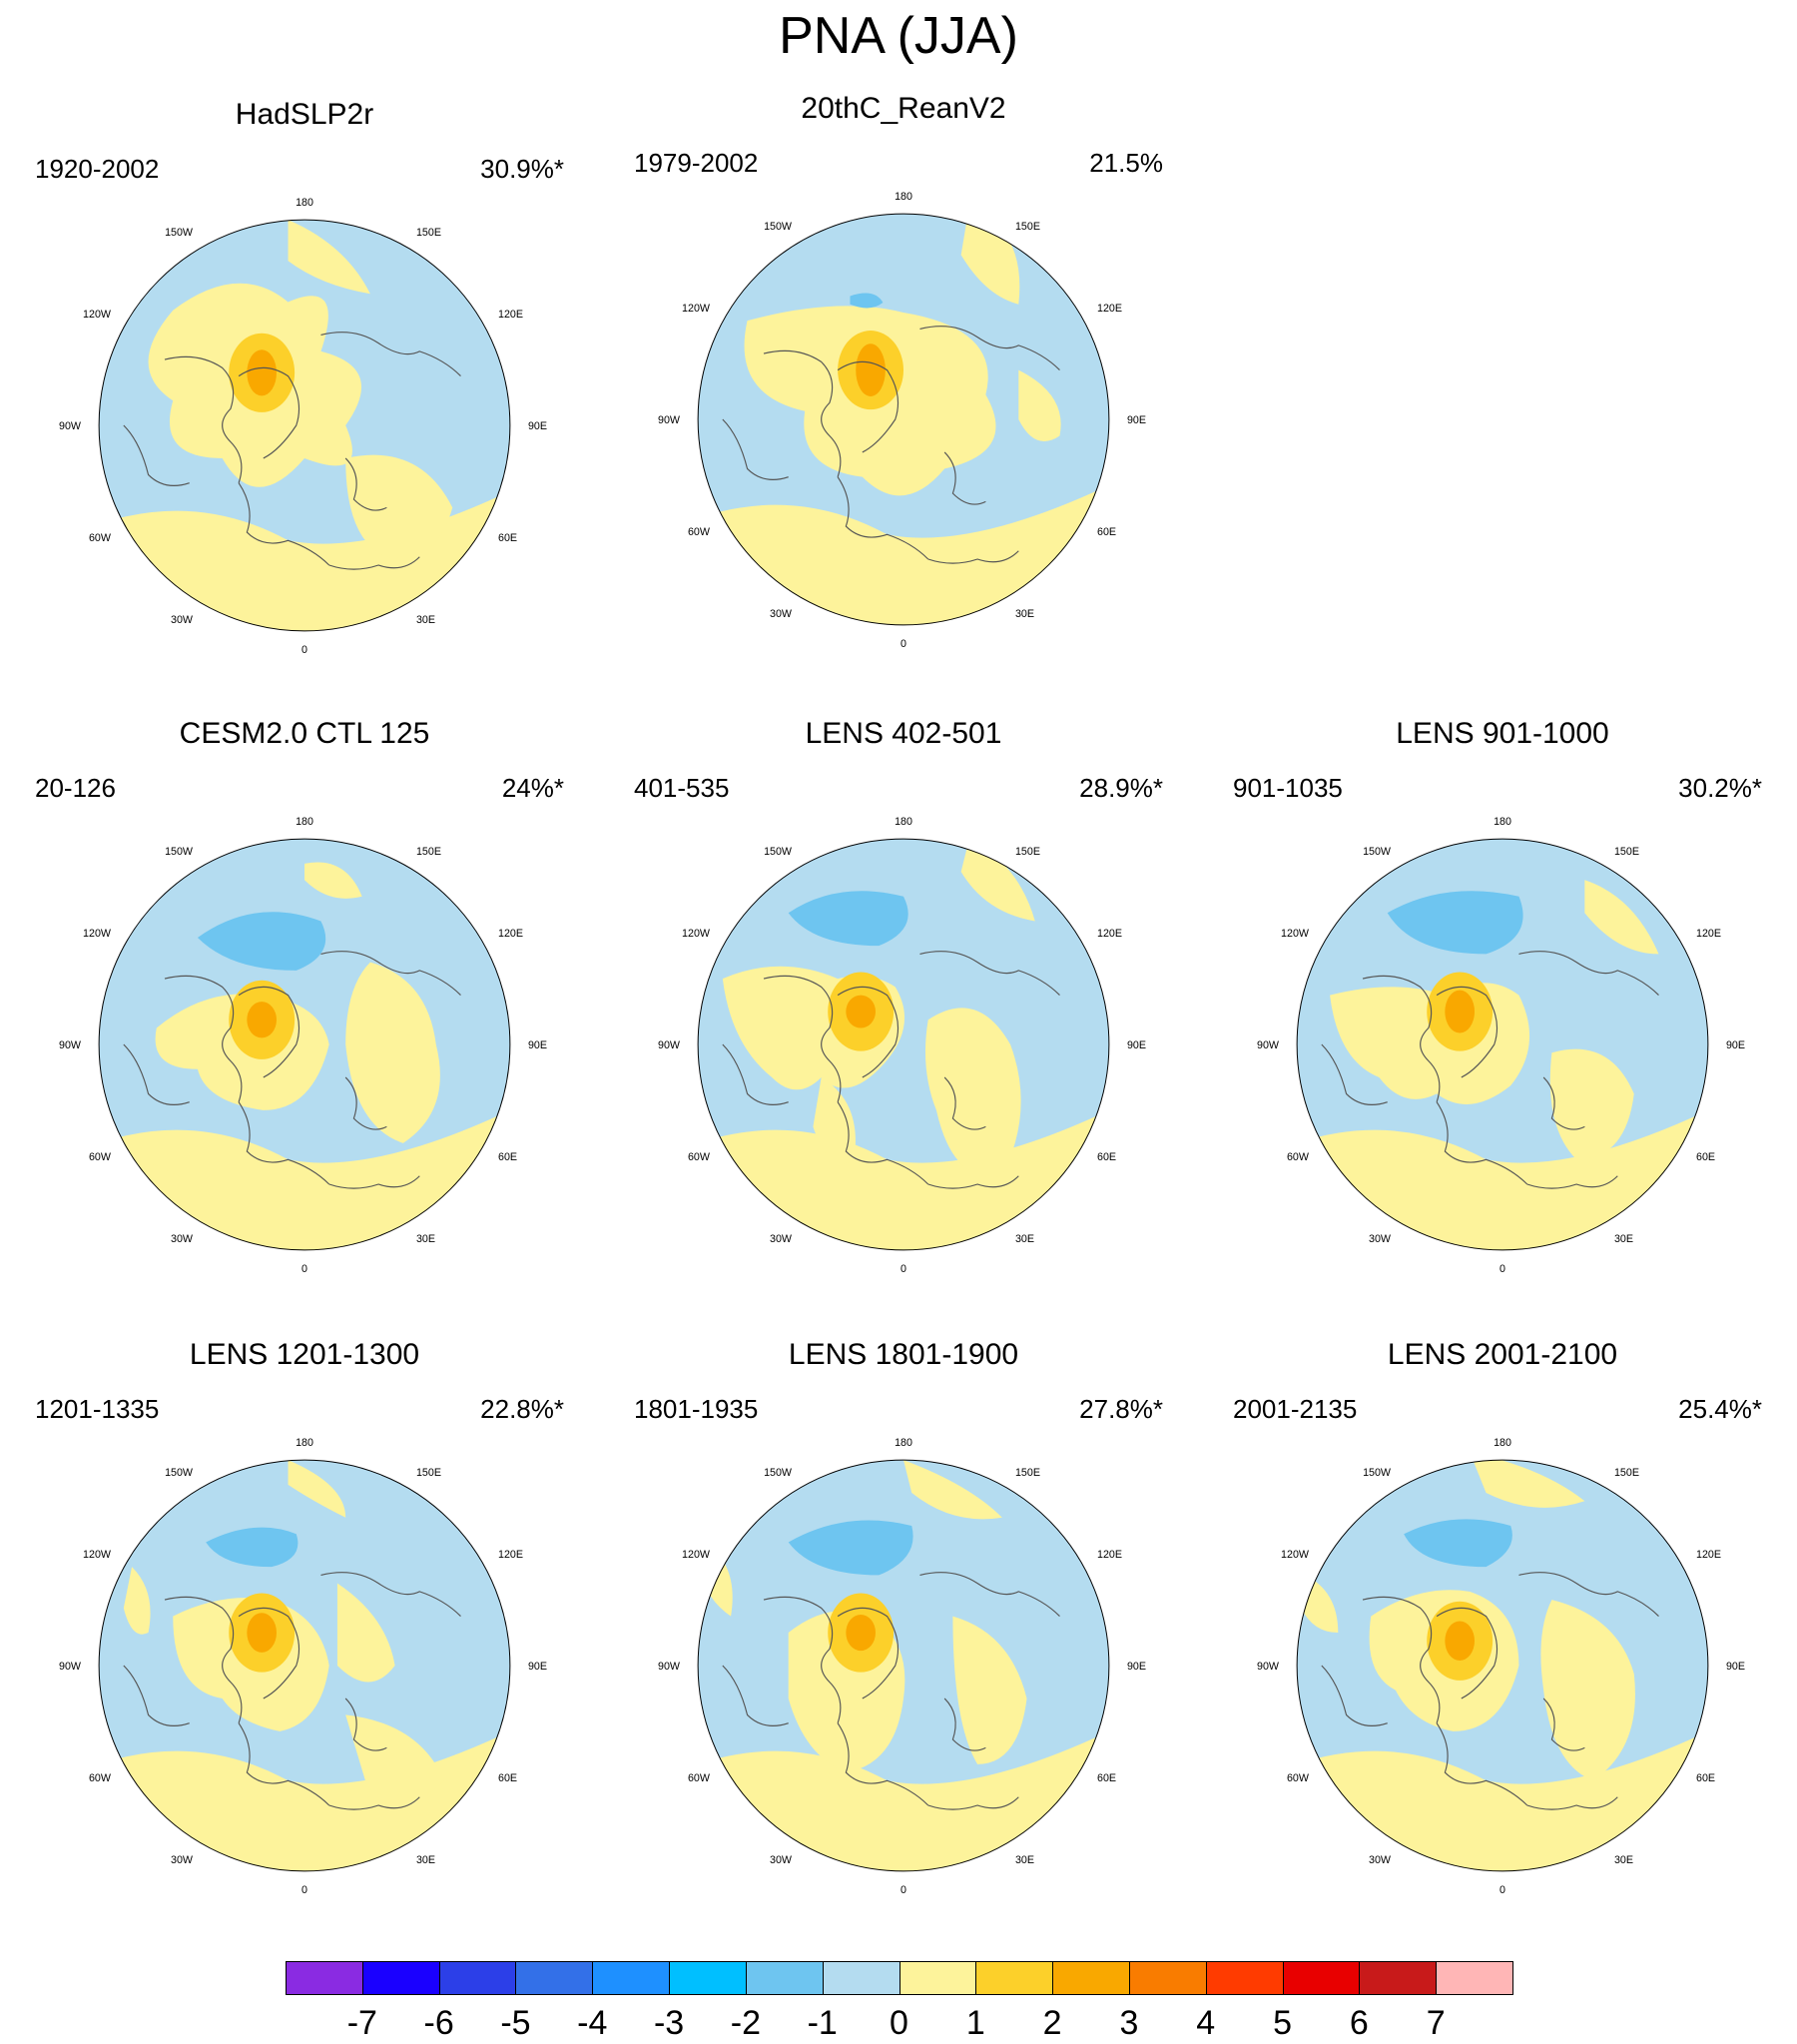 The image size is (1797, 2044). I want to click on colorbar-label: -6, so click(438, 2023).